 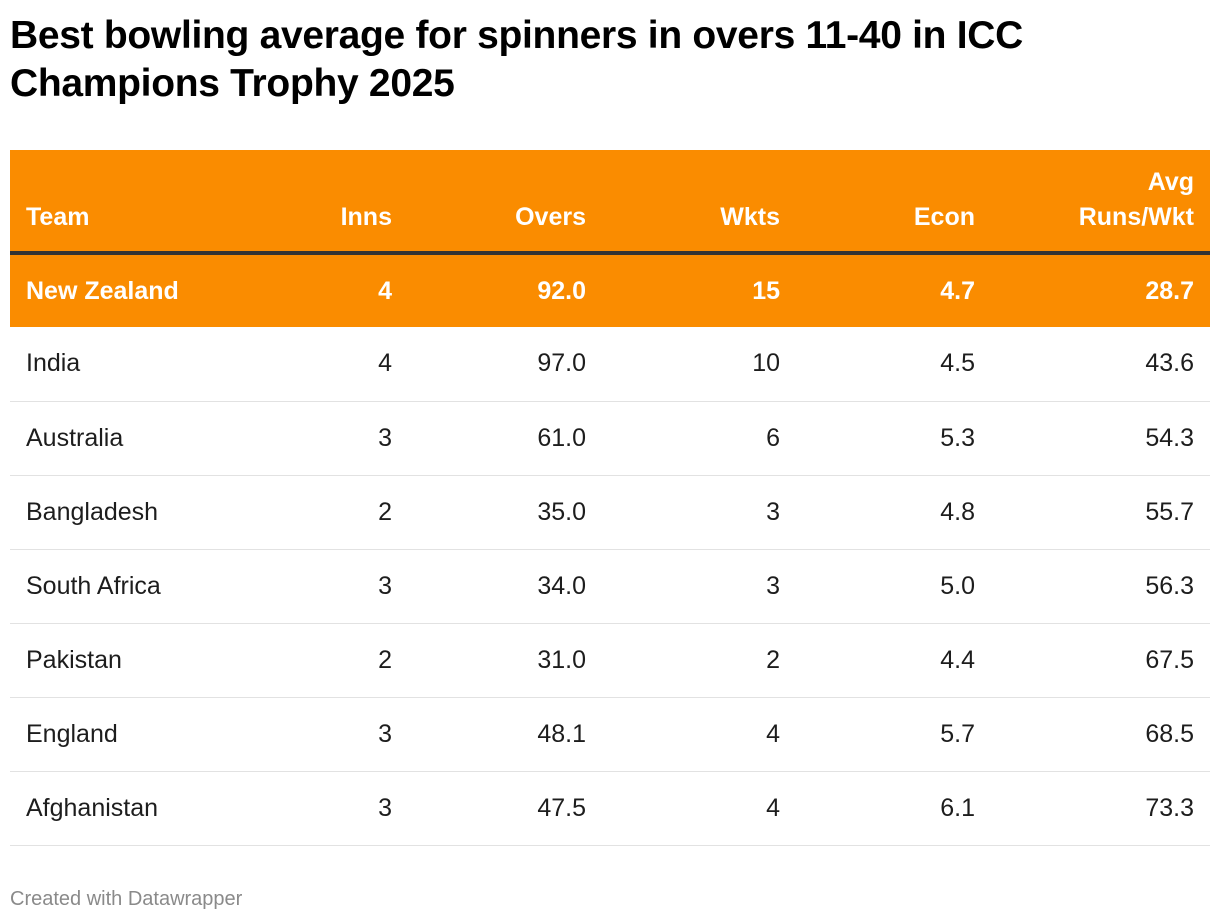 I want to click on stat-cell: 6, so click(x=699, y=438).